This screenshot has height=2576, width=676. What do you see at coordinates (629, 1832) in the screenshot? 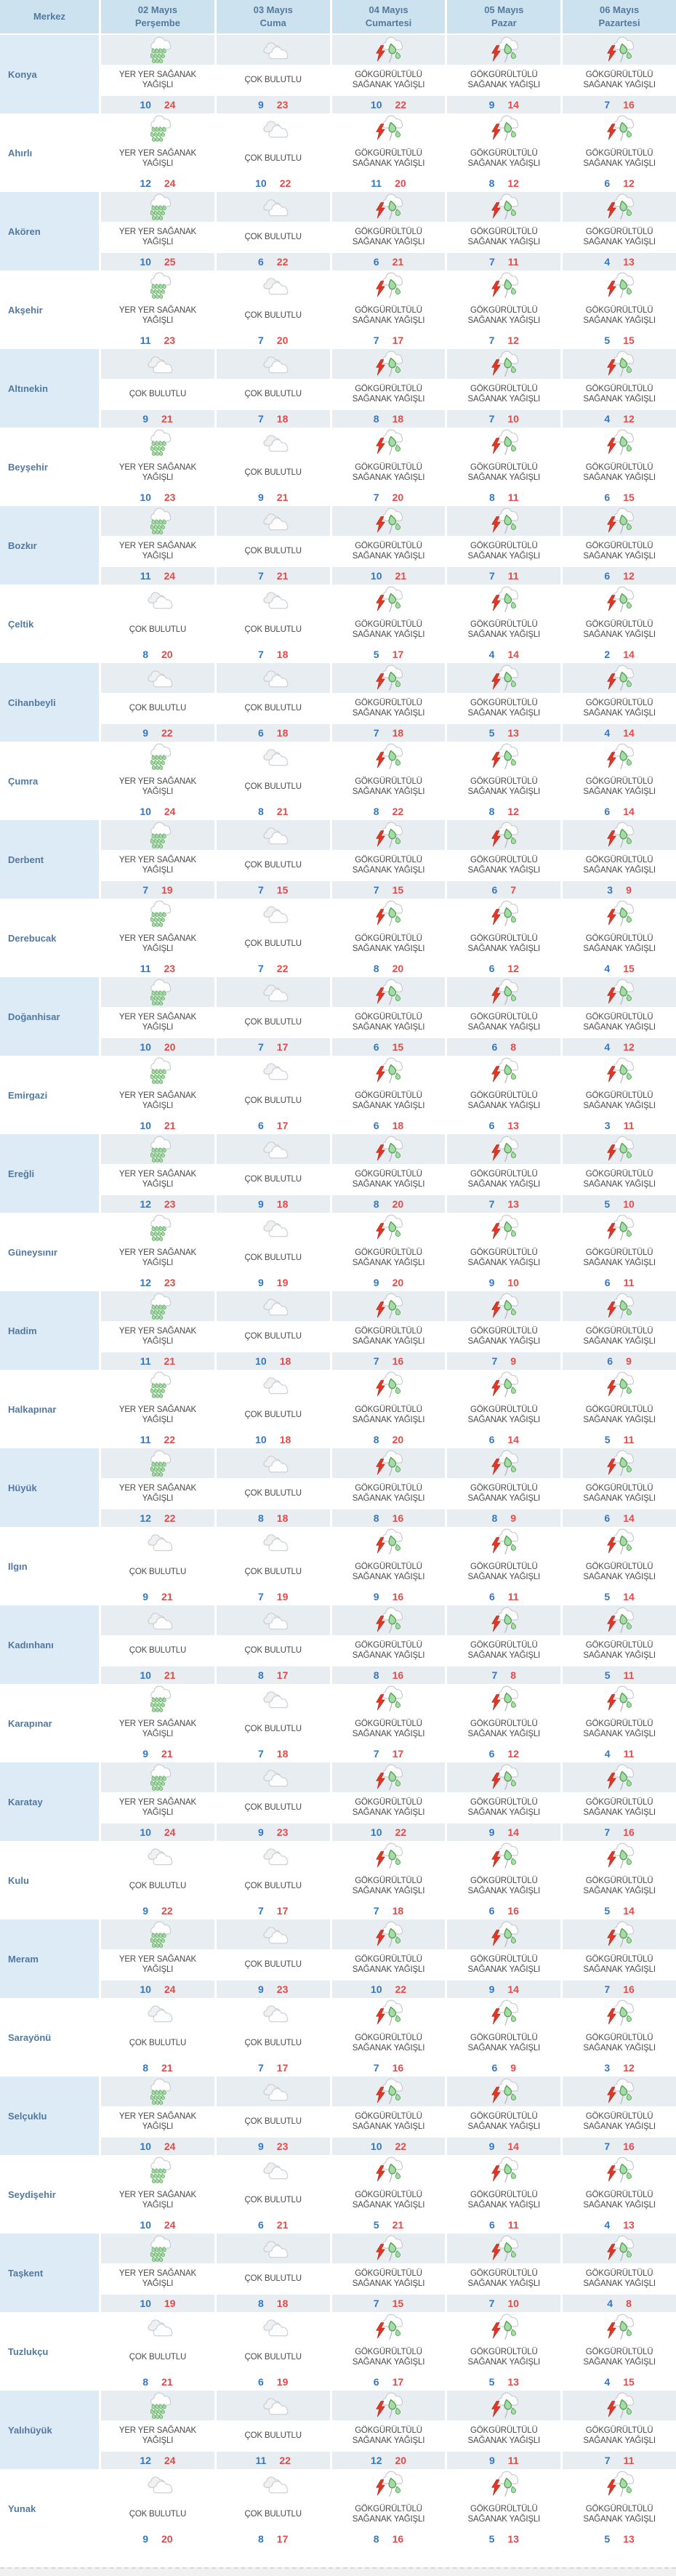
I see `max-temp: 16` at bounding box center [629, 1832].